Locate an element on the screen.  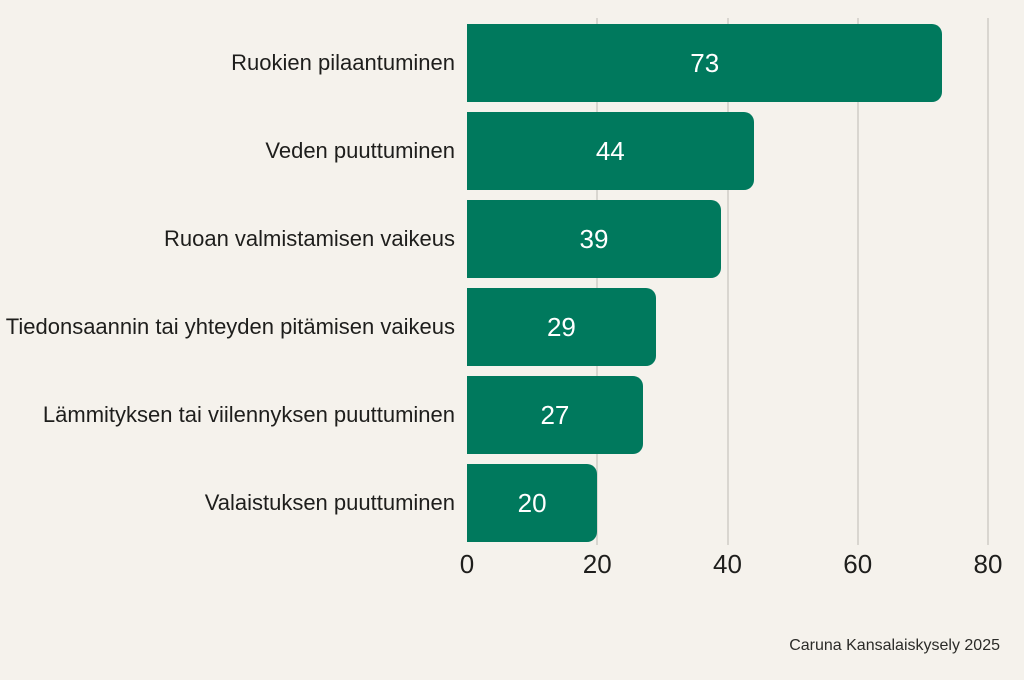
x-tick-label: 60 is located at coordinates (858, 564).